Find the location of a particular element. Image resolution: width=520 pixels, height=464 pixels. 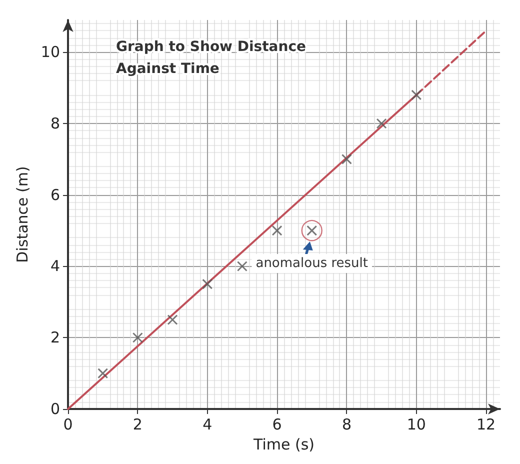

y-tick-label: 8 is located at coordinates (55, 123).